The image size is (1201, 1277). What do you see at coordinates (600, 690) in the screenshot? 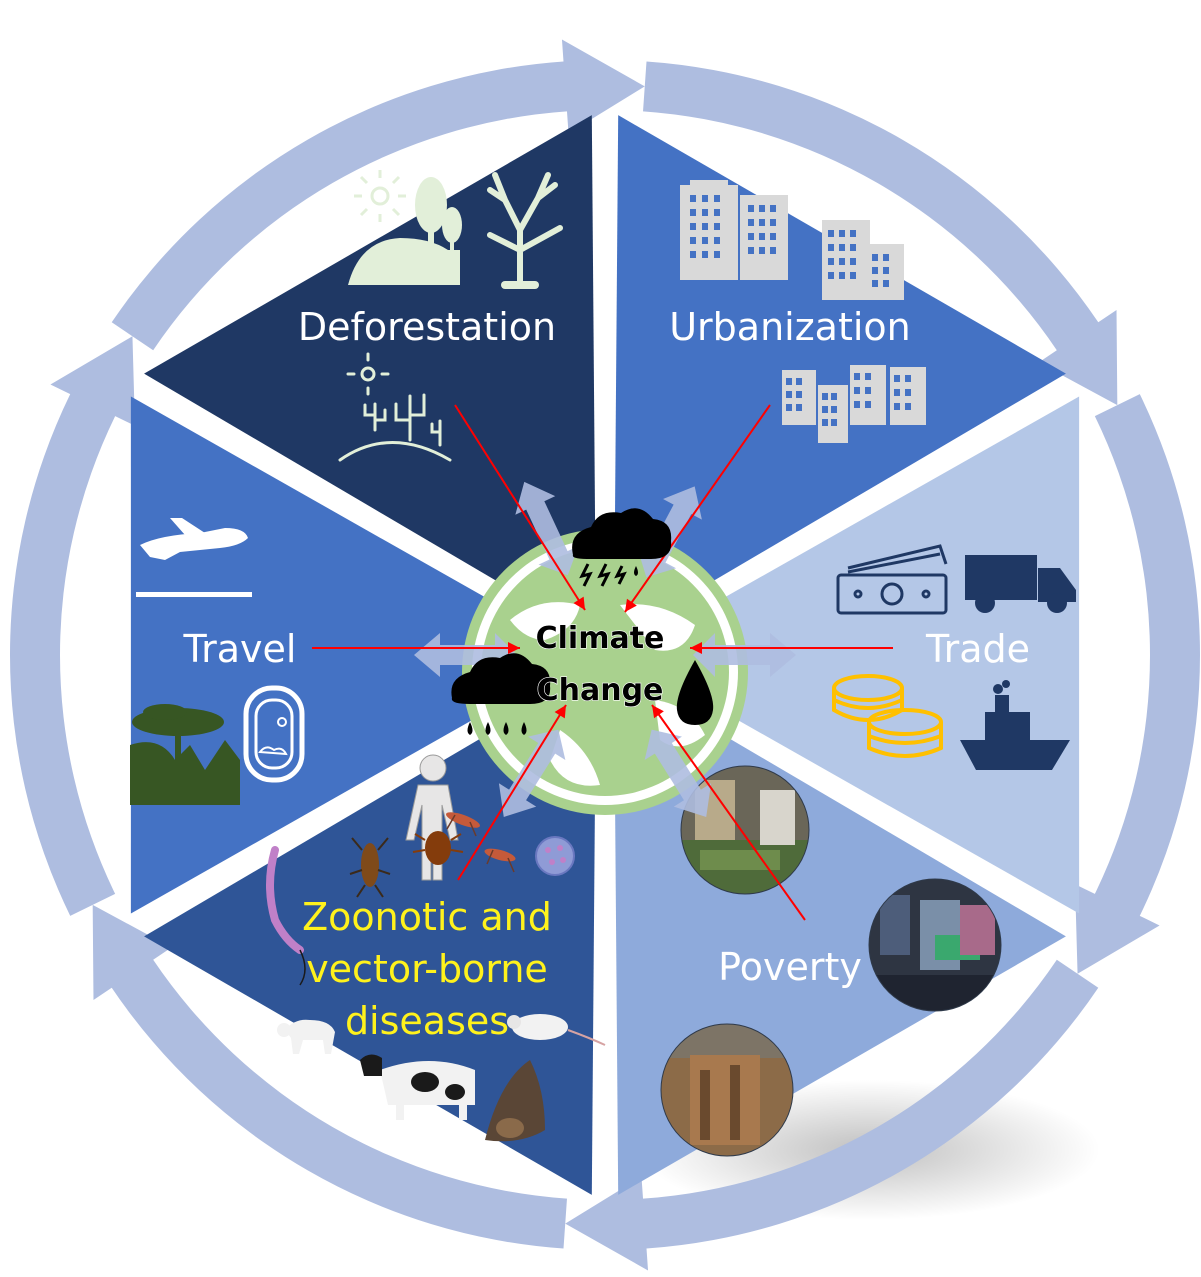
I see `center-label-line2: Change` at bounding box center [600, 690].